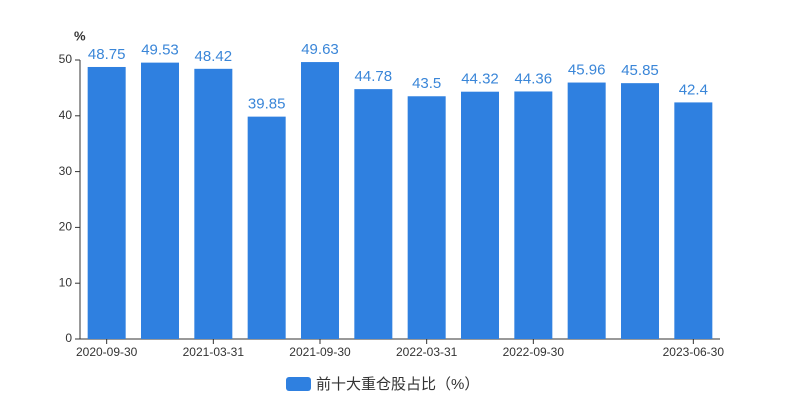  I want to click on value-label: 48.75, so click(107, 54).